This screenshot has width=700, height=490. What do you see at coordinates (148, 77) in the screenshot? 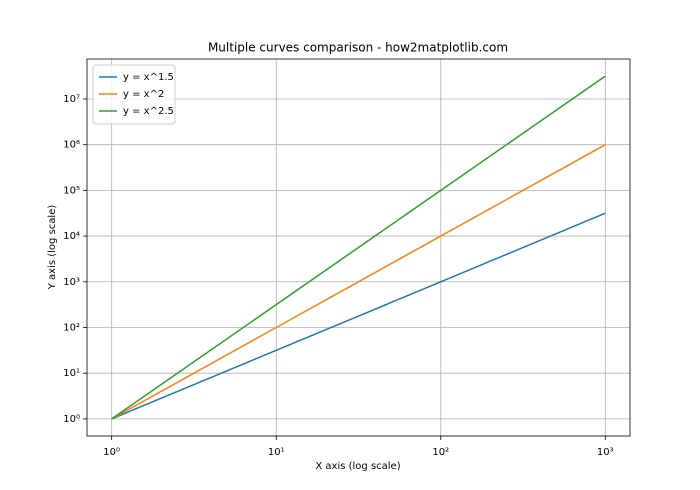
I see `legend-label: y = x^1.5` at bounding box center [148, 77].